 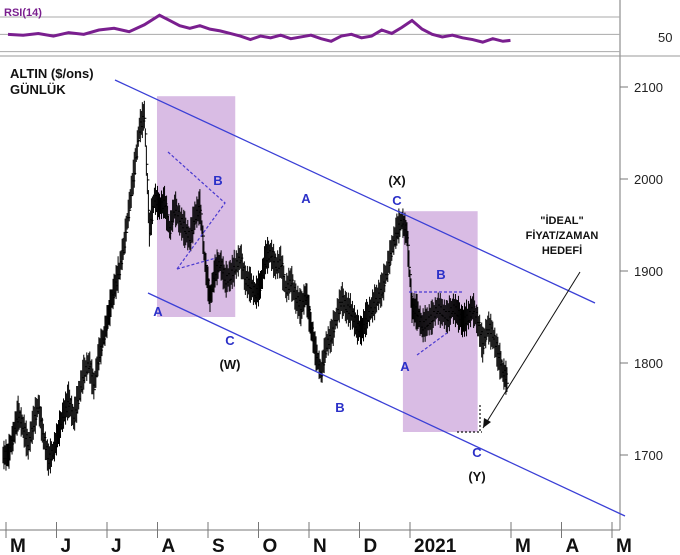 I want to click on chart-subtitle: GÜNLÜK, so click(x=38, y=89).